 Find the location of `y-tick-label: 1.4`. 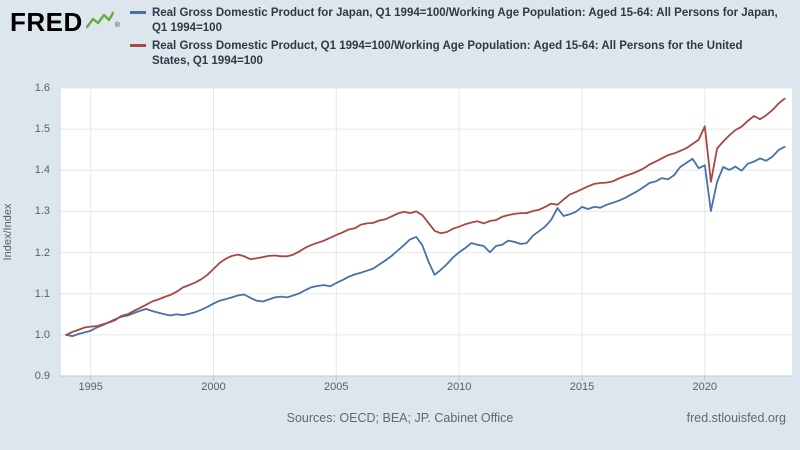

y-tick-label: 1.4 is located at coordinates (42, 170).